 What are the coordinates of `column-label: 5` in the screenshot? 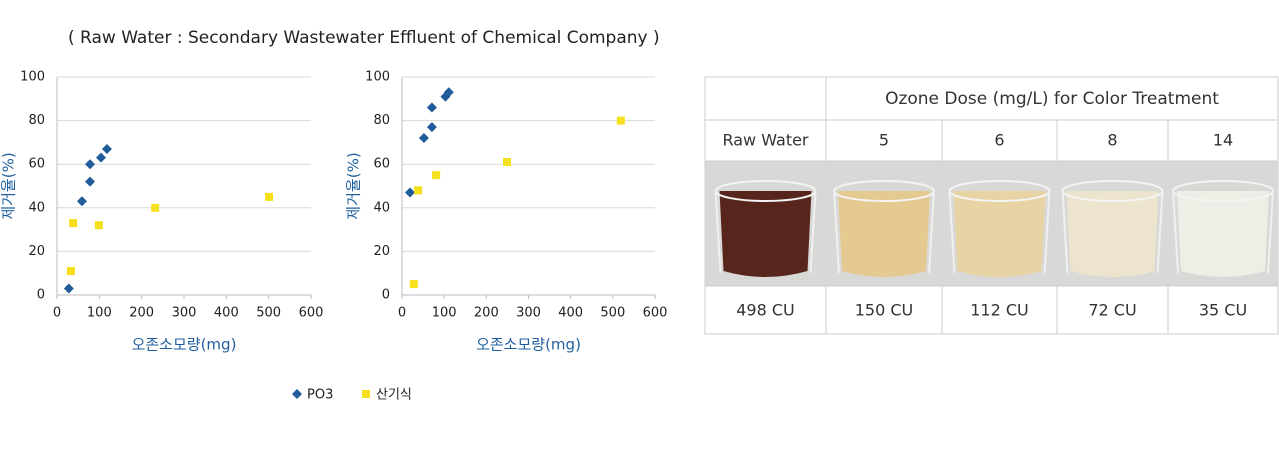 It's located at (884, 140).